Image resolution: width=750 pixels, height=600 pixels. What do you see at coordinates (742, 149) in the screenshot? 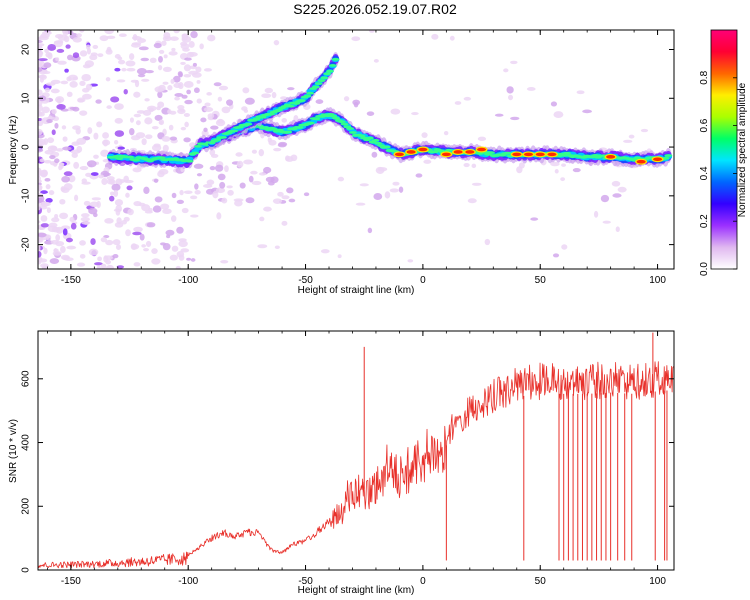
I see `colorbar-label: Normalized spectral amplitude` at bounding box center [742, 149].